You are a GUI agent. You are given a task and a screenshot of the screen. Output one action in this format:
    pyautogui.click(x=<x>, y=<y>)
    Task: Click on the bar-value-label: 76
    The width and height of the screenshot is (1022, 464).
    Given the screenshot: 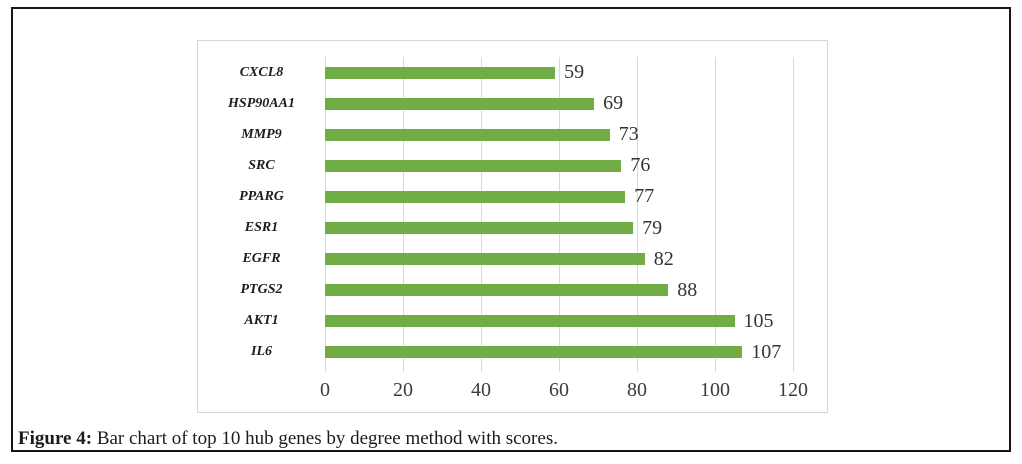 What is the action you would take?
    pyautogui.click(x=640, y=165)
    